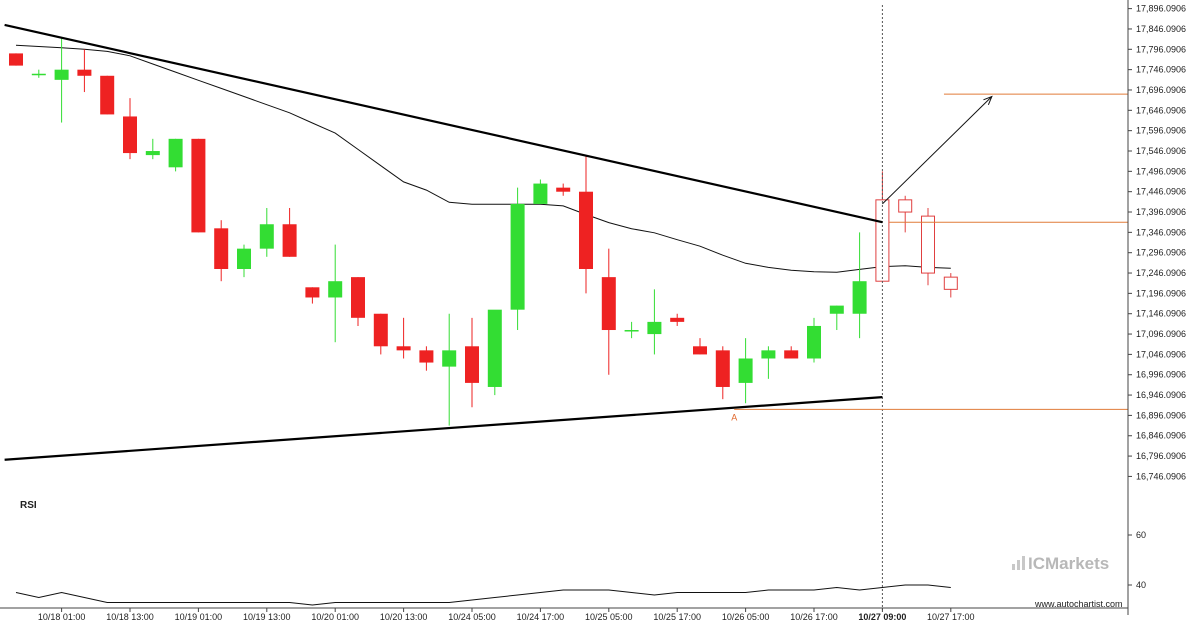 The image size is (1200, 630). Describe the element at coordinates (1141, 585) in the screenshot. I see `rsi-tick-label: 40` at that location.